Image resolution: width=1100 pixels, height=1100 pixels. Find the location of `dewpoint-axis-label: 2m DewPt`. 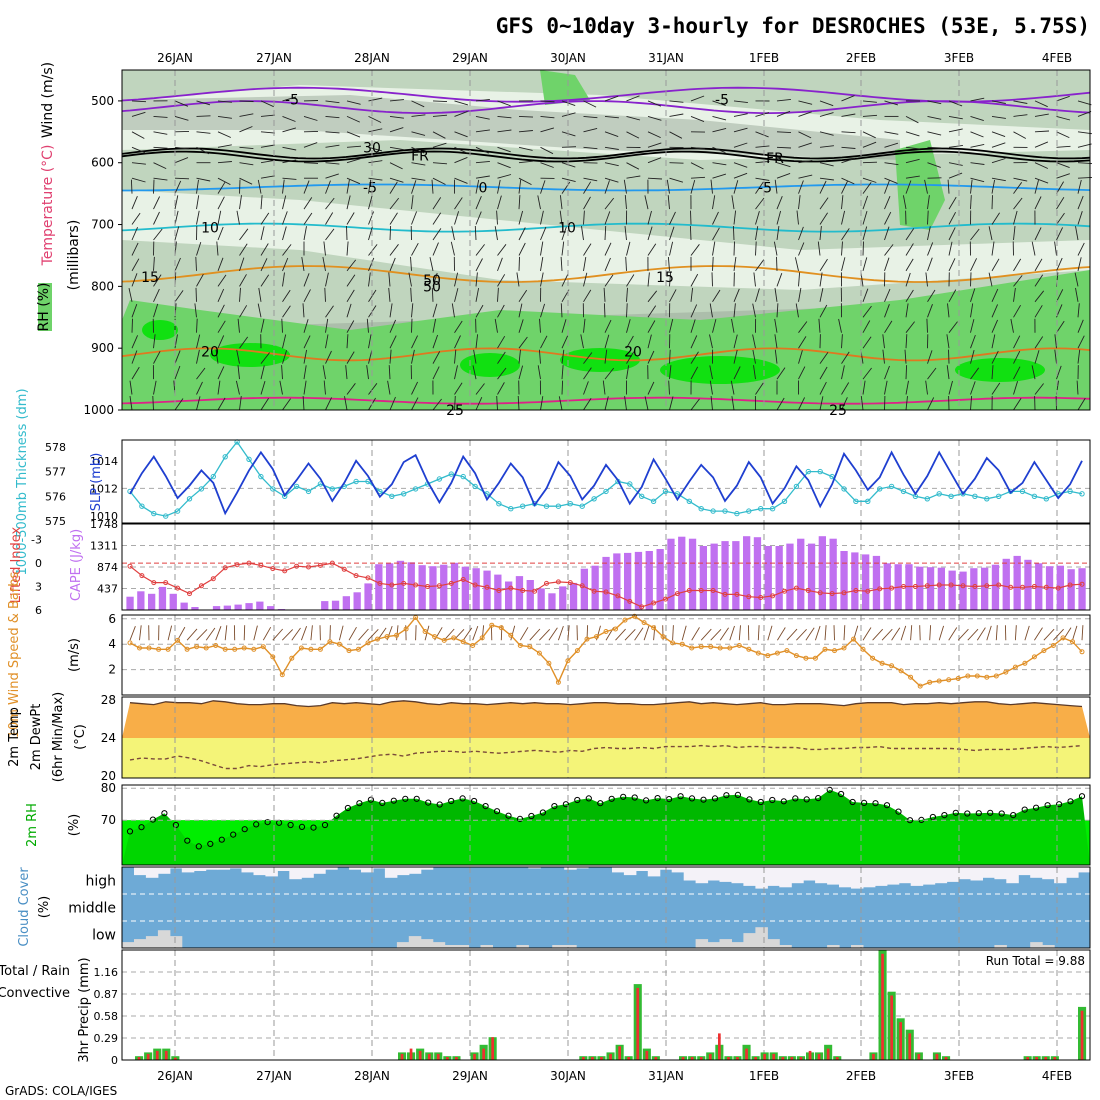

dewpoint-axis-label: 2m DewPt is located at coordinates (36, 737).